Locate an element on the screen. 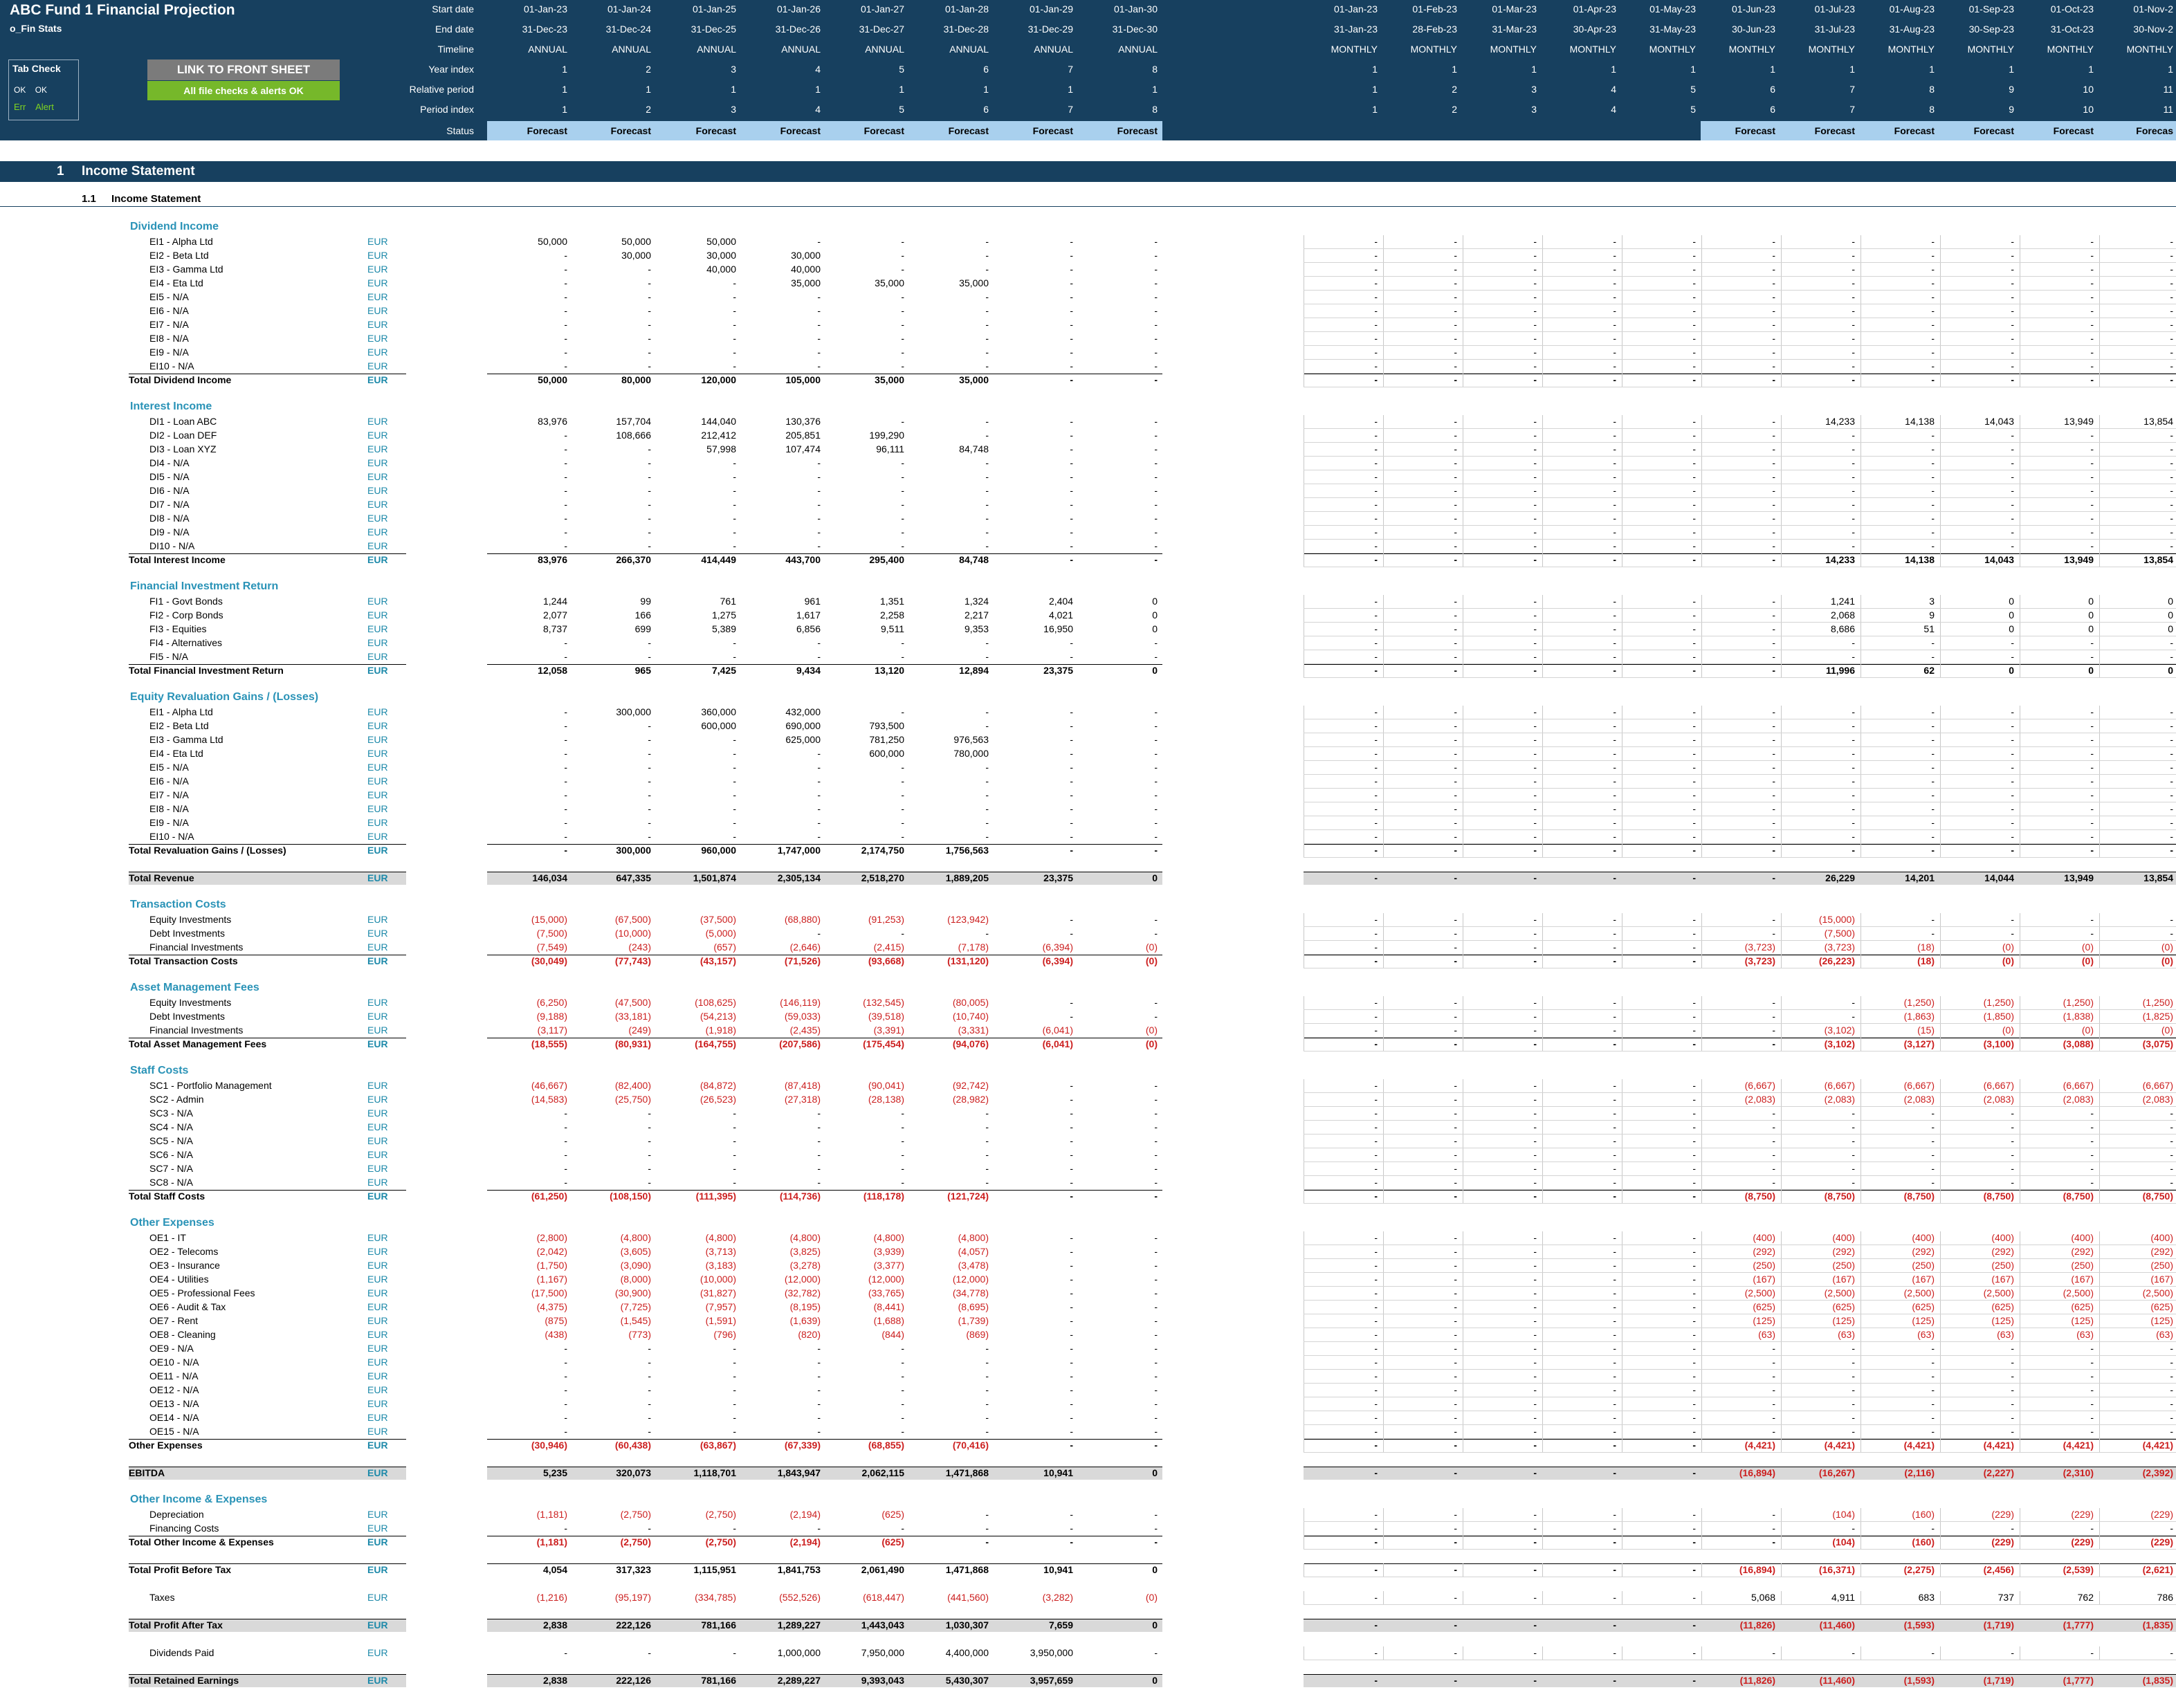 The width and height of the screenshot is (2176, 1708). monthly-value-cell: 2,068 is located at coordinates (1842, 615).